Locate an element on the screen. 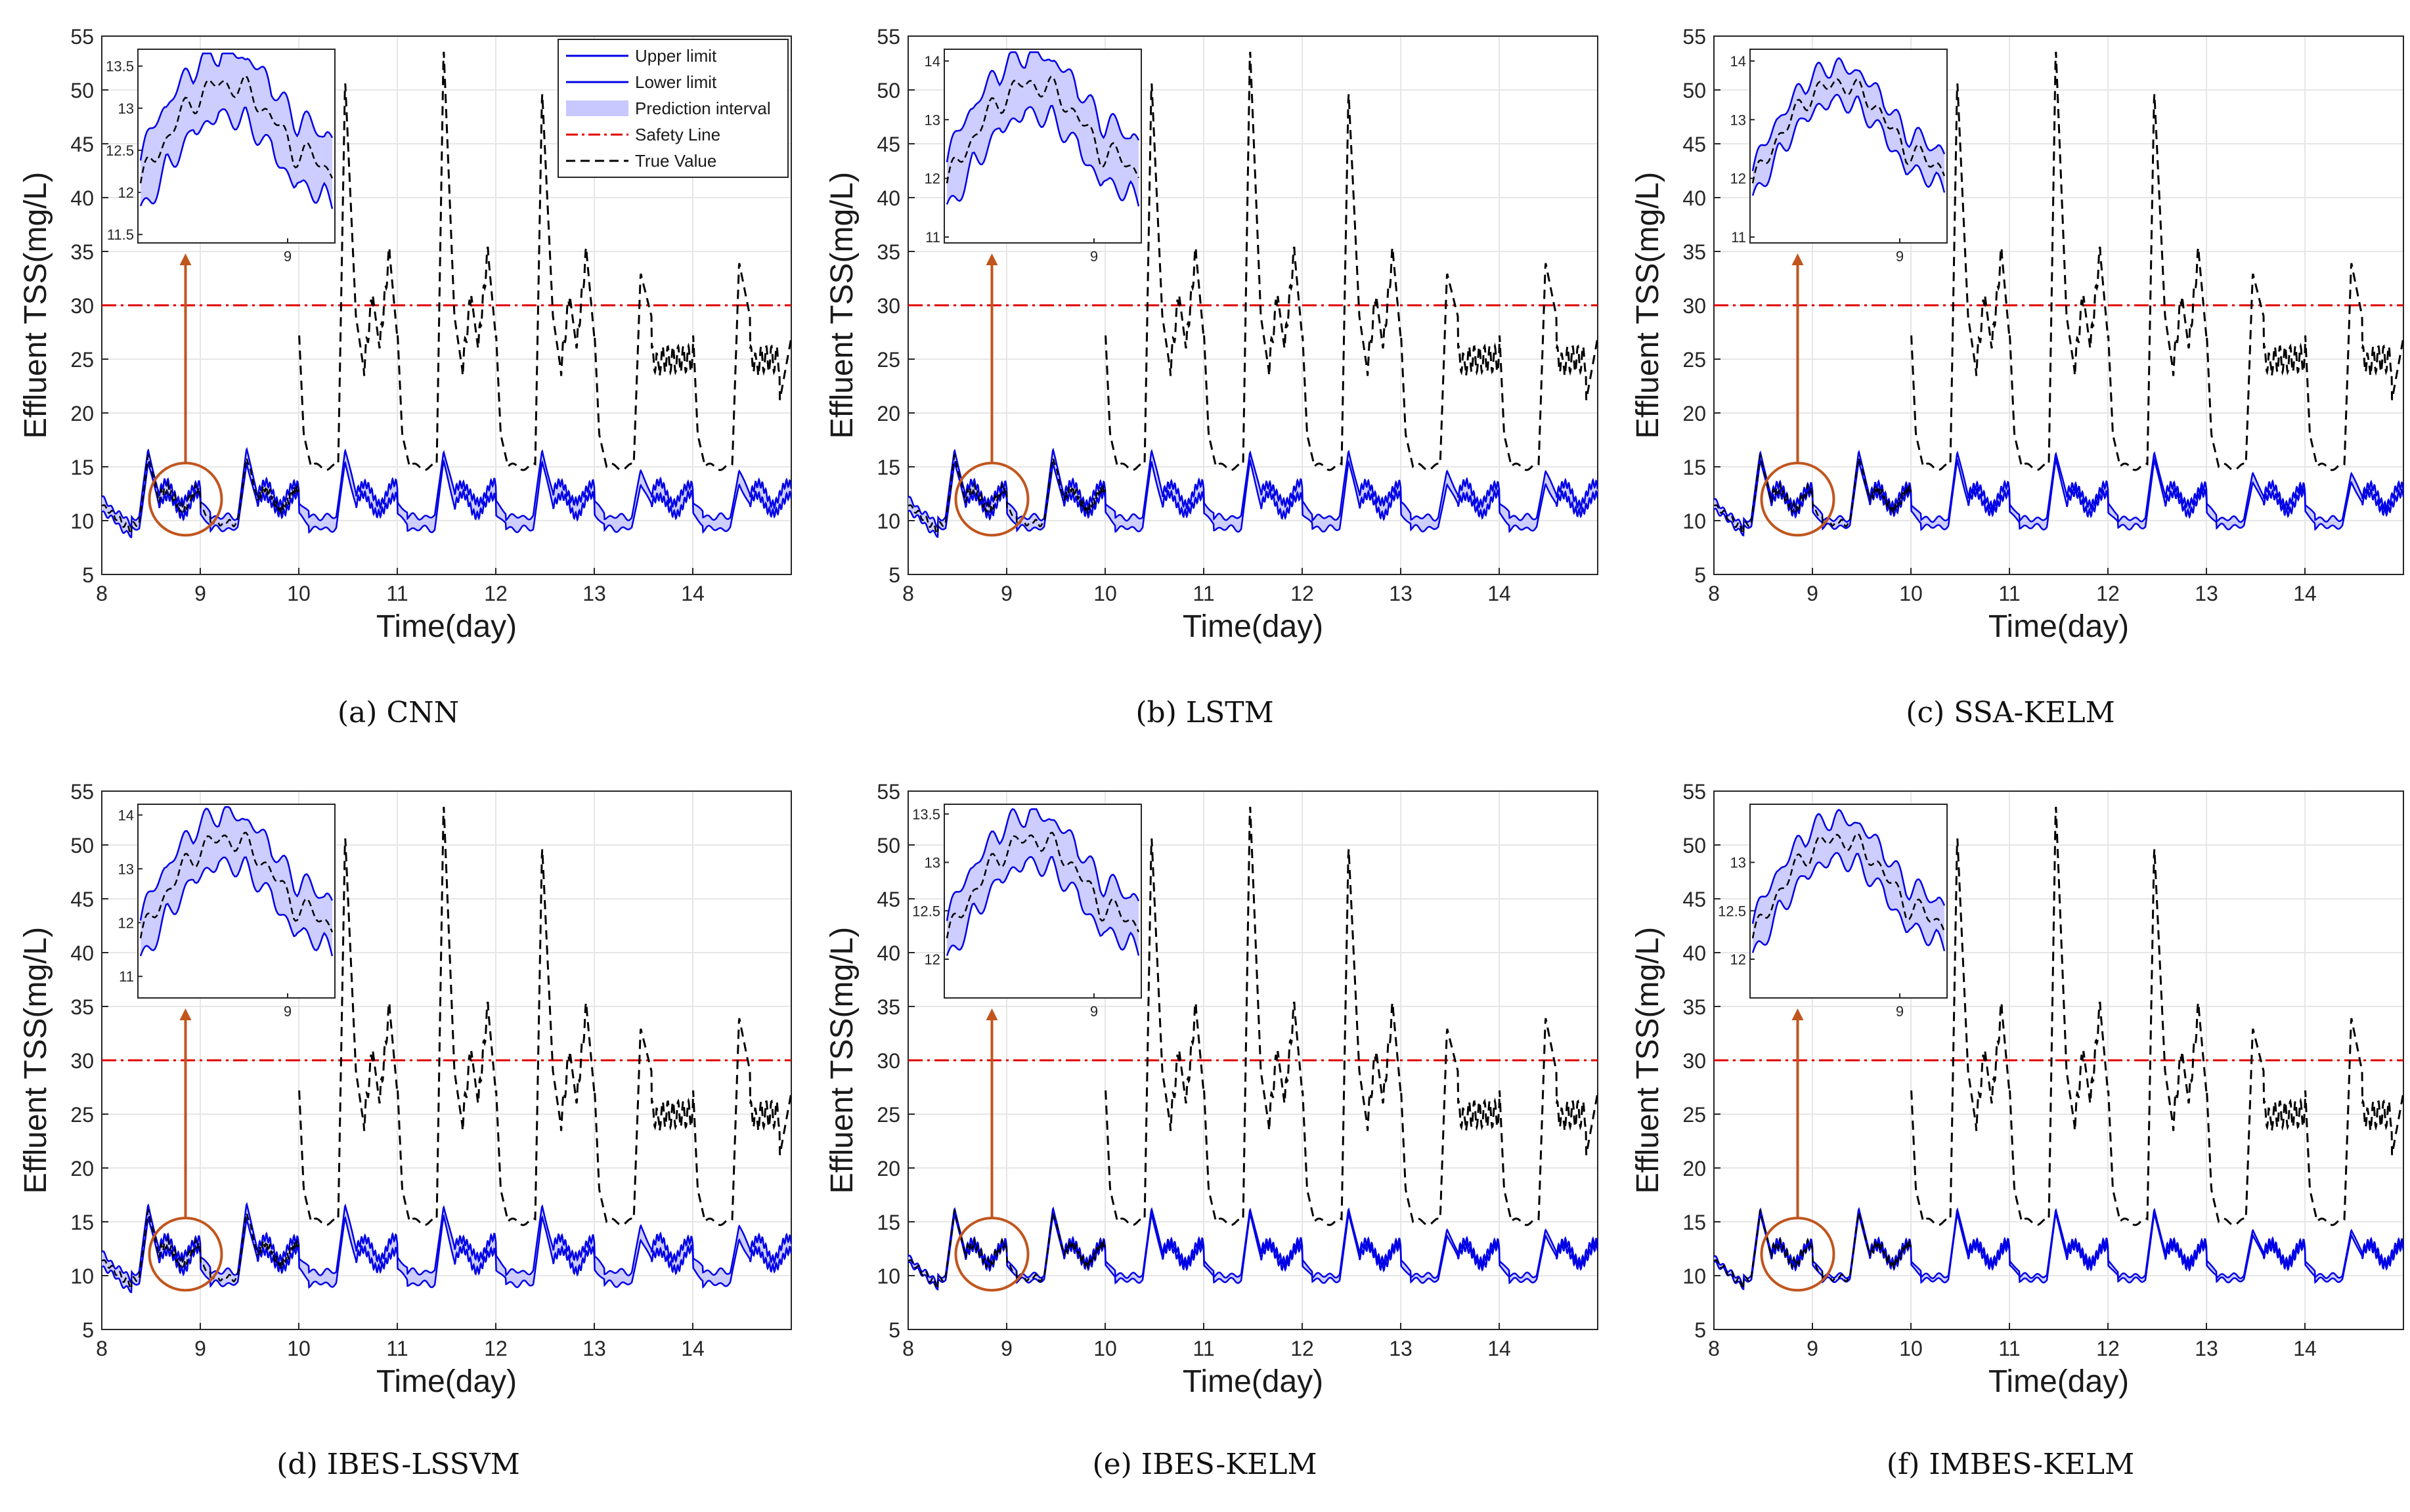  legend-entry: Safety Line is located at coordinates (643, 134).